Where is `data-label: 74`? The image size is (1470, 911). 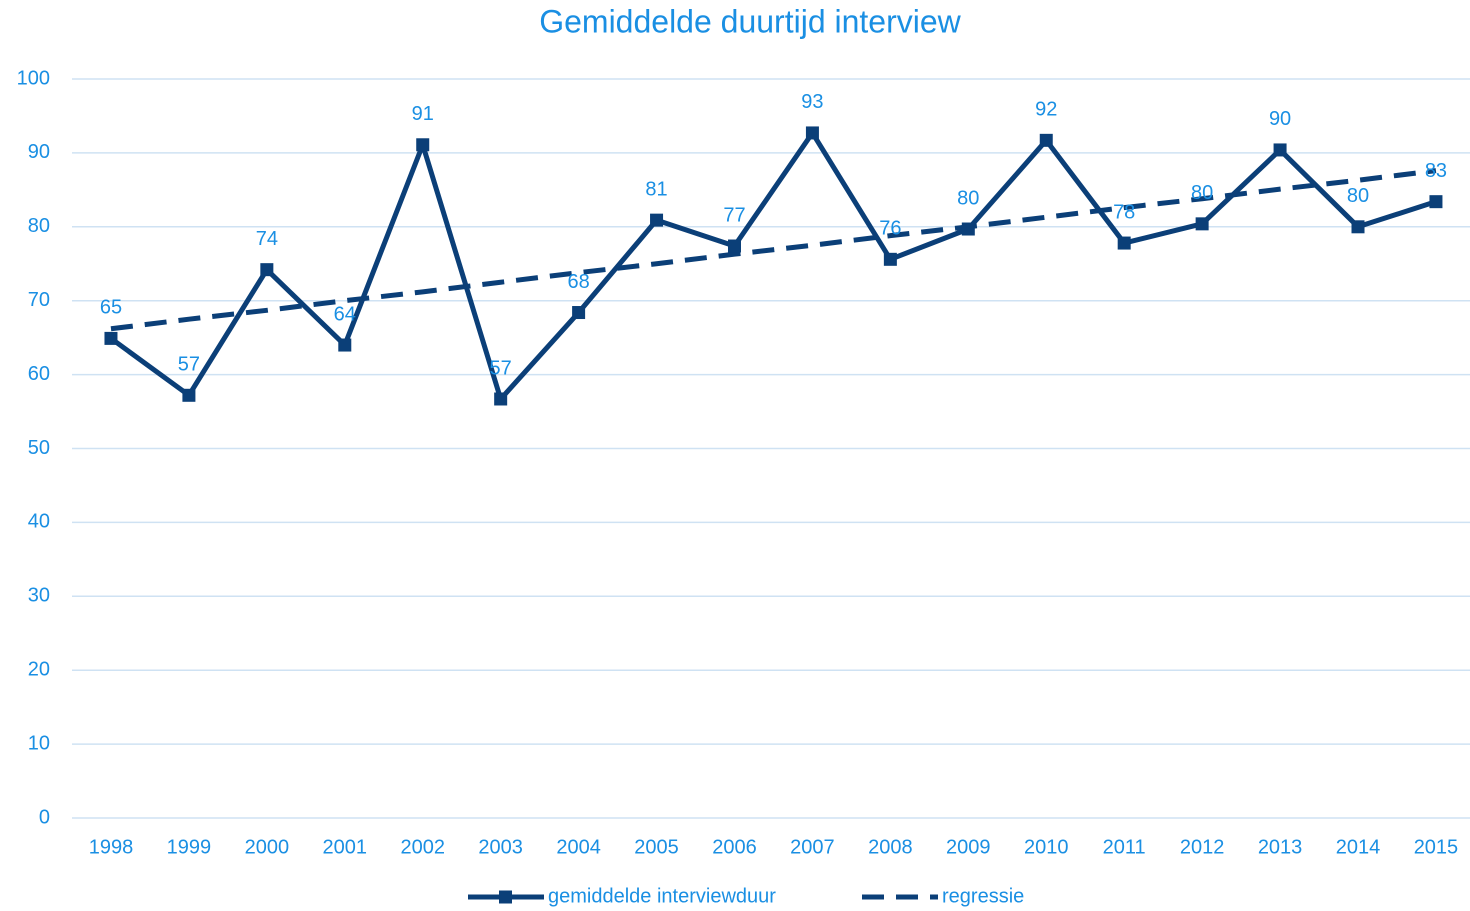 data-label: 74 is located at coordinates (267, 239).